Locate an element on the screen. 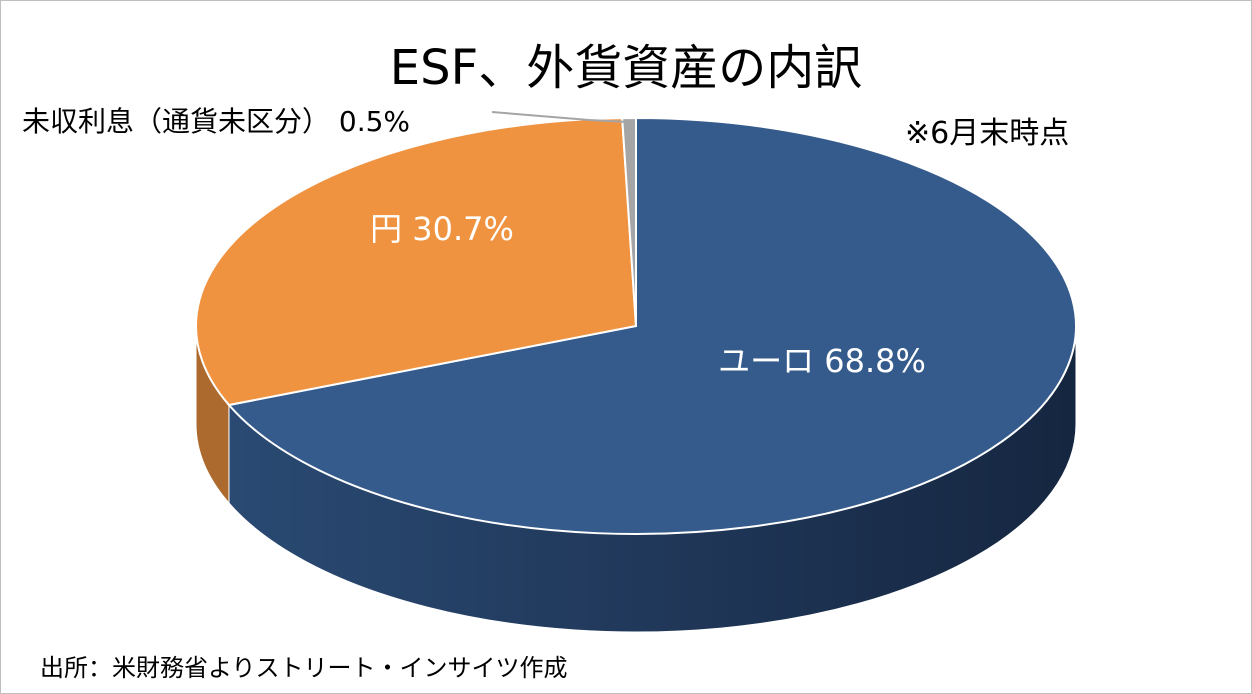 The image size is (1252, 694). data-label-2: 未収利息（通貨未区分） 0.5% is located at coordinates (216, 121).